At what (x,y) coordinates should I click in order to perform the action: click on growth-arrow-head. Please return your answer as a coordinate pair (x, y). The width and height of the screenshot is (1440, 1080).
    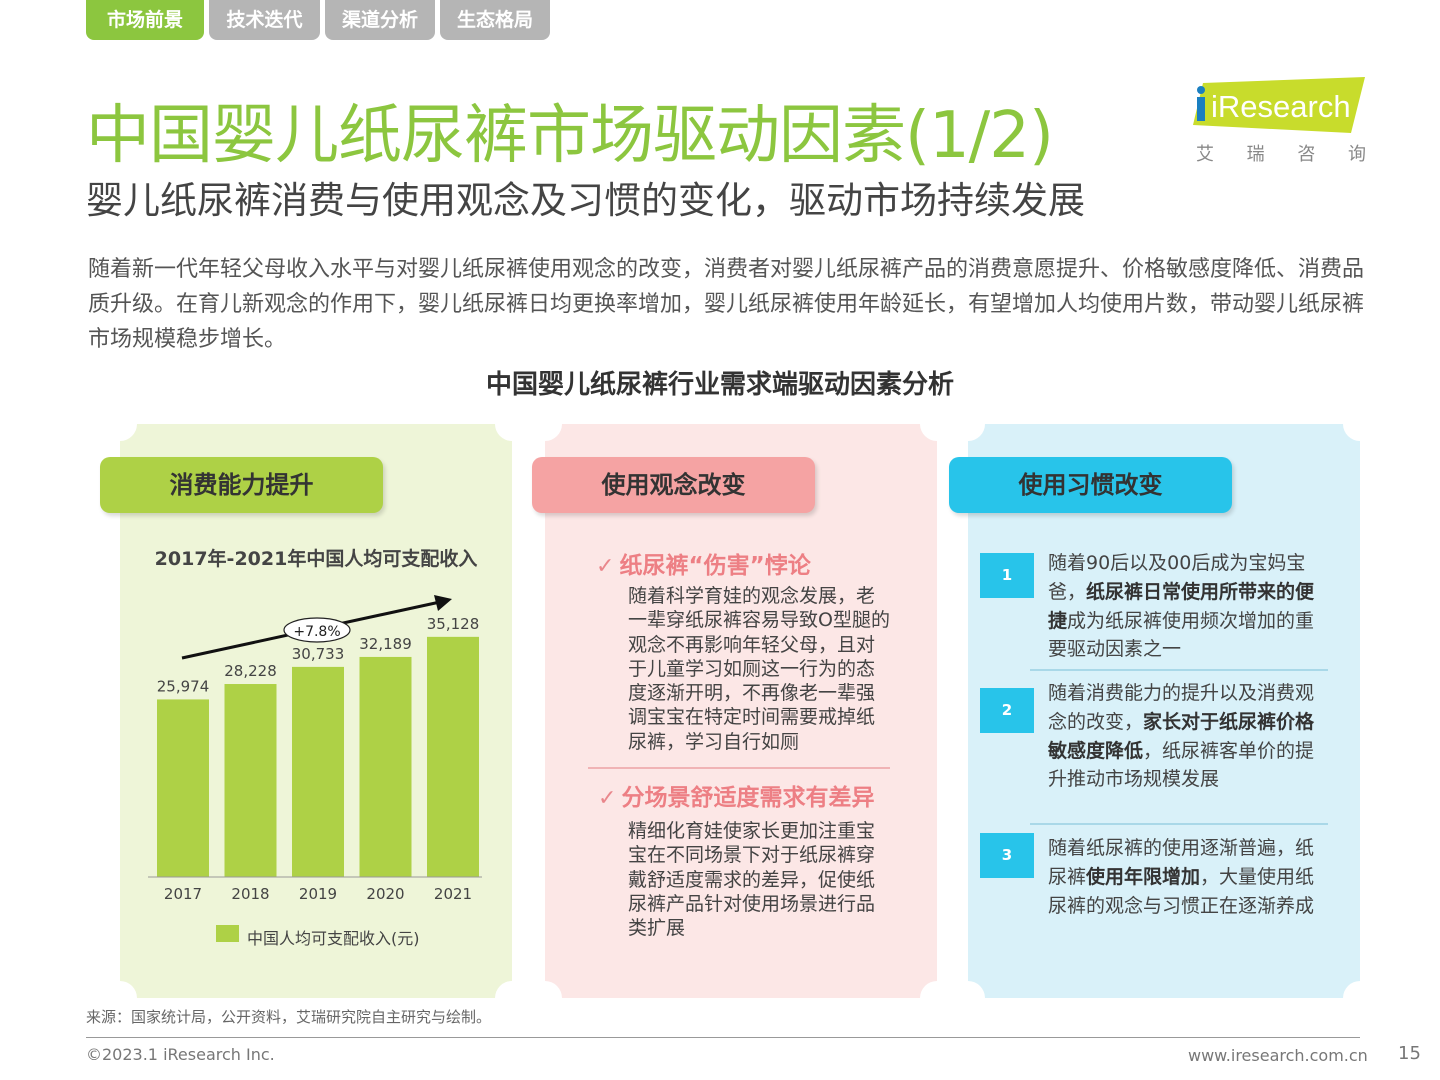
    Looking at the image, I should click on (443, 603).